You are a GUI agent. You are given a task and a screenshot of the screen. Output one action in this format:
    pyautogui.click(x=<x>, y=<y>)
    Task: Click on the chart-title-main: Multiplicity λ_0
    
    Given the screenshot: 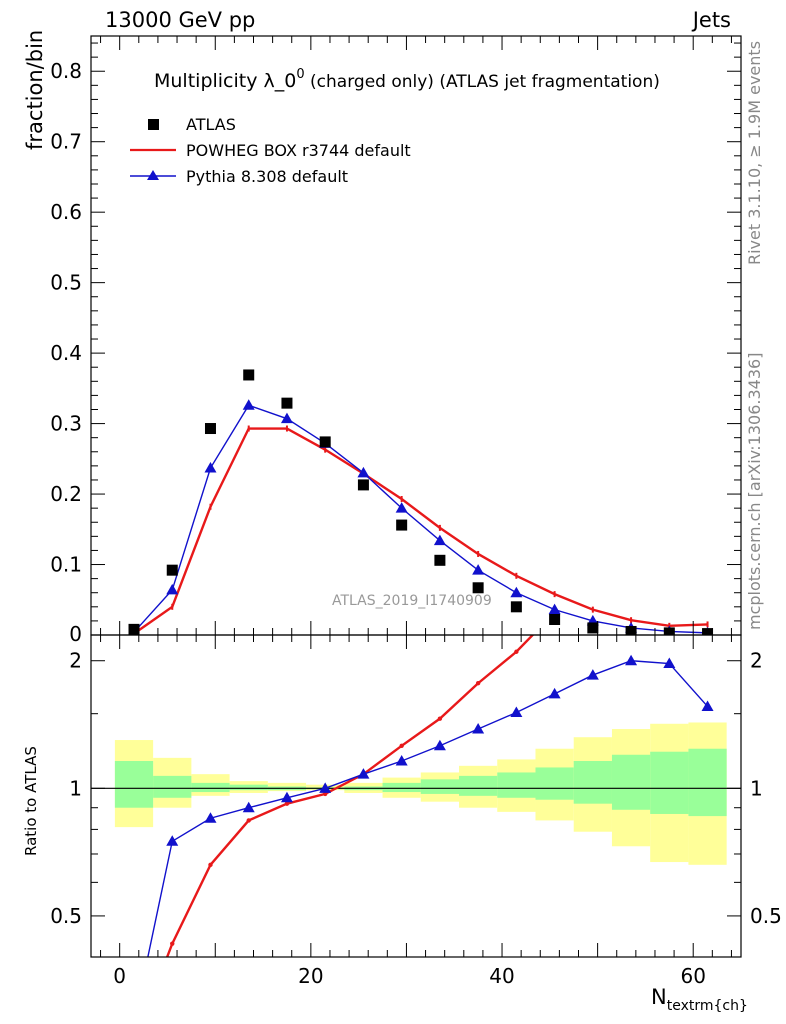 What is the action you would take?
    pyautogui.click(x=225, y=81)
    